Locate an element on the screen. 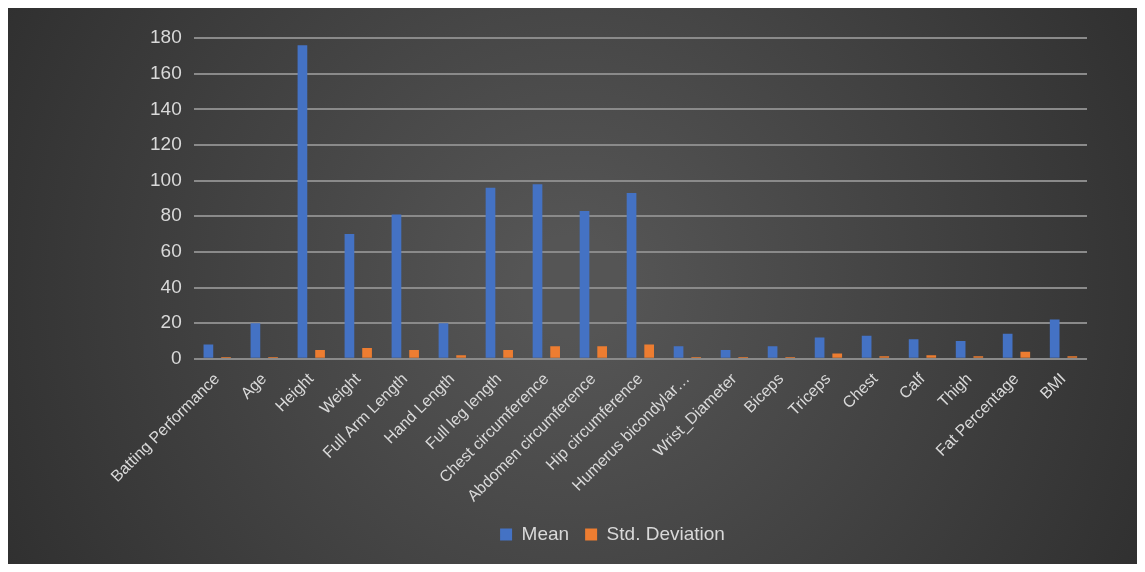 The image size is (1145, 572). legend-label: Std. Deviation is located at coordinates (665, 533).